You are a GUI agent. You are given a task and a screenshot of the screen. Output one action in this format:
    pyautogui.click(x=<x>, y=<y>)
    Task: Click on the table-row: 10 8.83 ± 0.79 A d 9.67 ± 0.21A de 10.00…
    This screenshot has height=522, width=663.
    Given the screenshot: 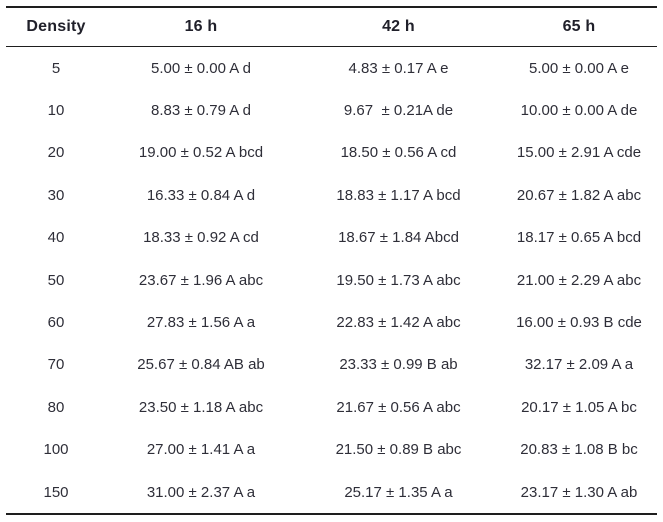 What is the action you would take?
    pyautogui.click(x=331, y=110)
    